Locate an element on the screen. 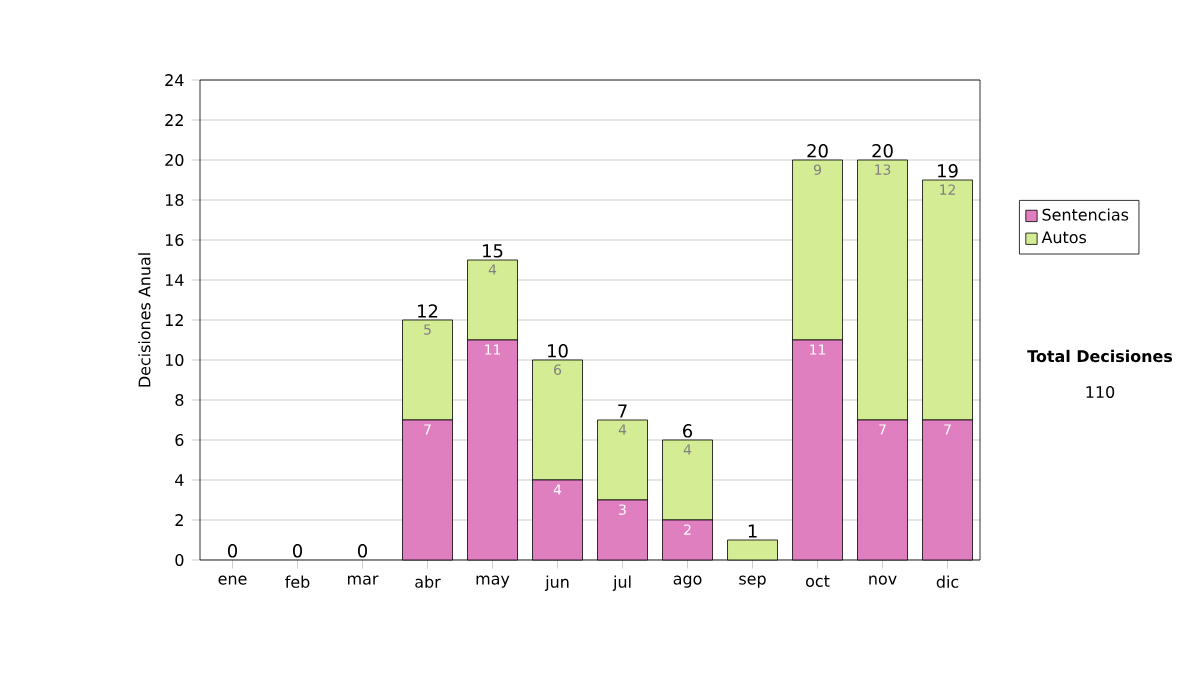  total-label: 12 is located at coordinates (428, 311).